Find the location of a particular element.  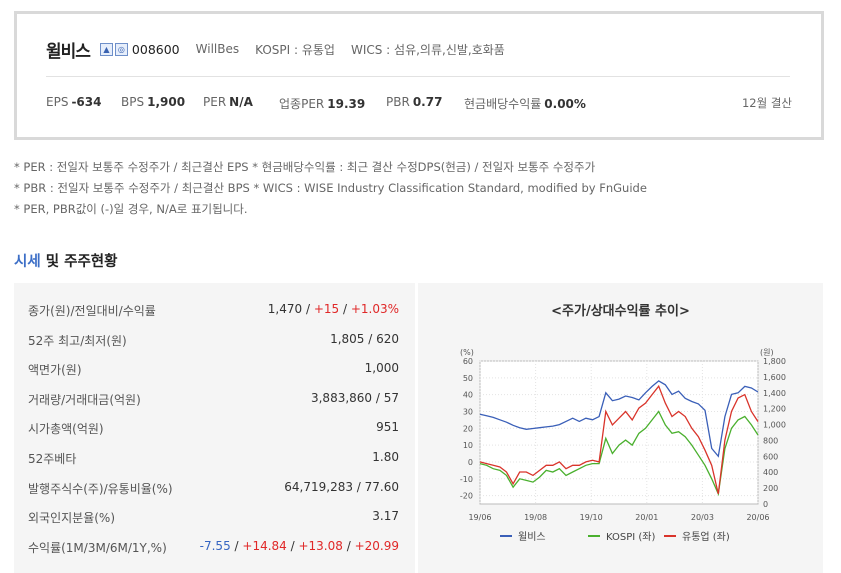

y-right-unit: (원) is located at coordinates (767, 352).